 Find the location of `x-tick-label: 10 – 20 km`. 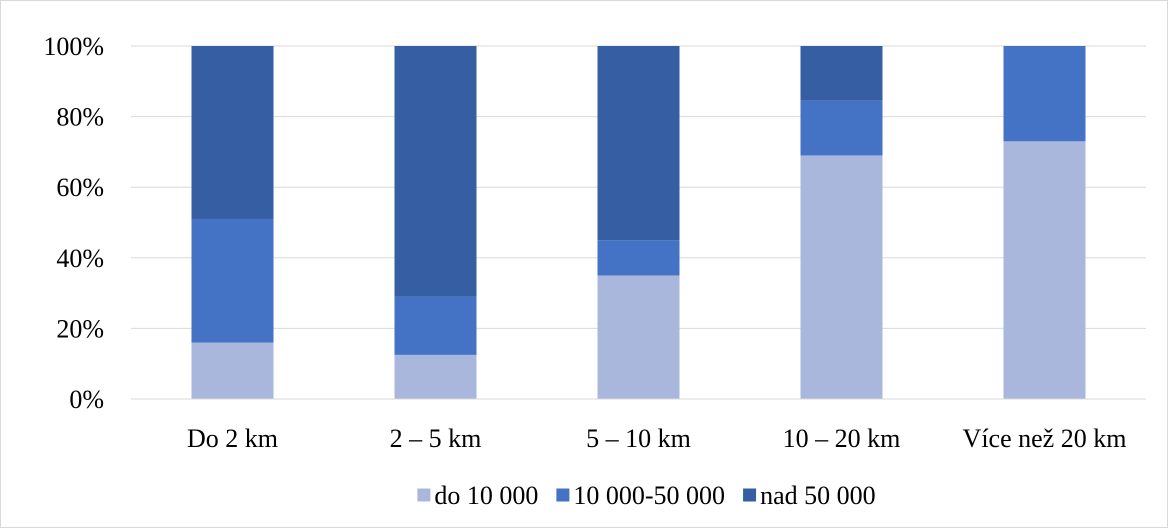

x-tick-label: 10 – 20 km is located at coordinates (842, 438).